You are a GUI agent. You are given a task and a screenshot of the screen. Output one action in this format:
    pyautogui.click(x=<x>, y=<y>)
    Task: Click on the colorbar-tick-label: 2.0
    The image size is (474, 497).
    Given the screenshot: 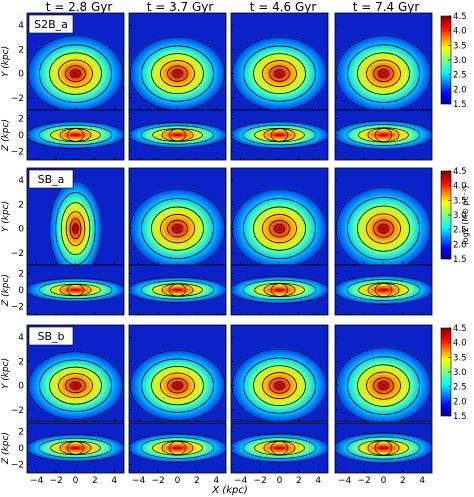 What is the action you would take?
    pyautogui.click(x=460, y=90)
    